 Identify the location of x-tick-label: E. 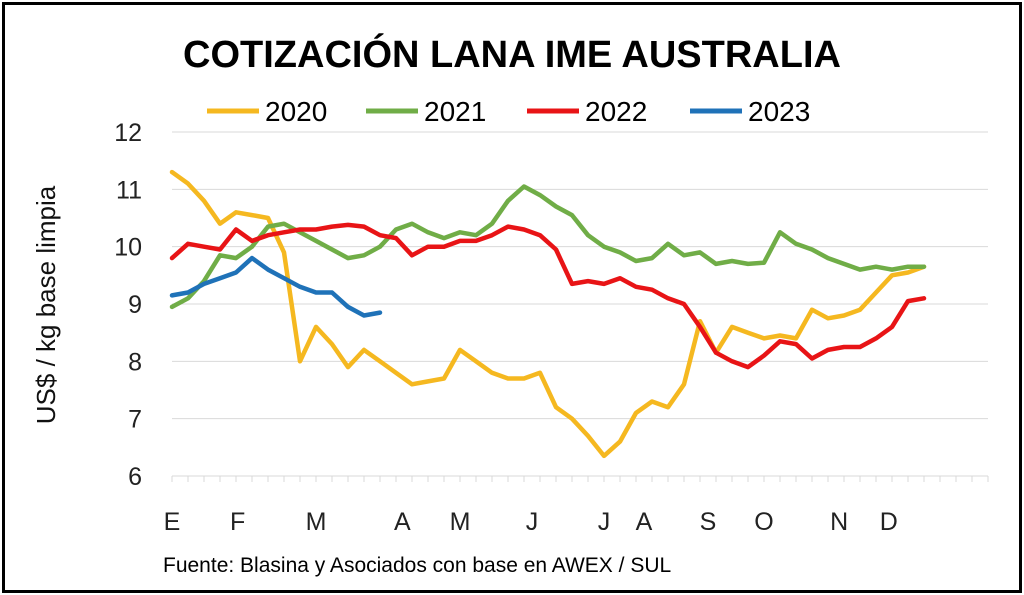
(172, 522).